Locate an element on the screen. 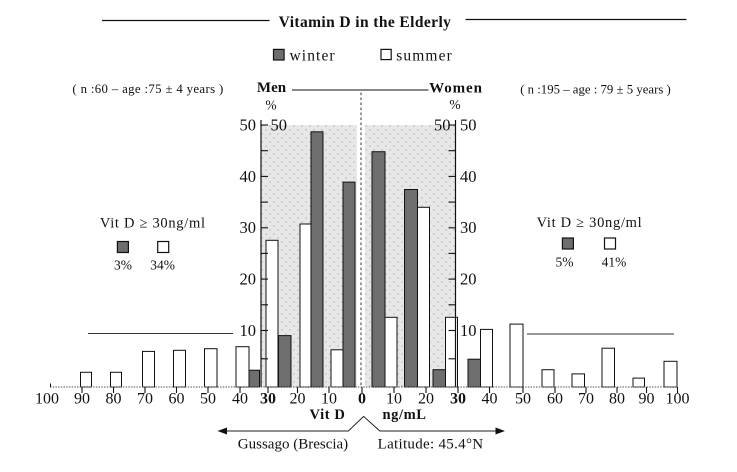  svg-text: Vitamin D in the Elderly is located at coordinates (365, 22).